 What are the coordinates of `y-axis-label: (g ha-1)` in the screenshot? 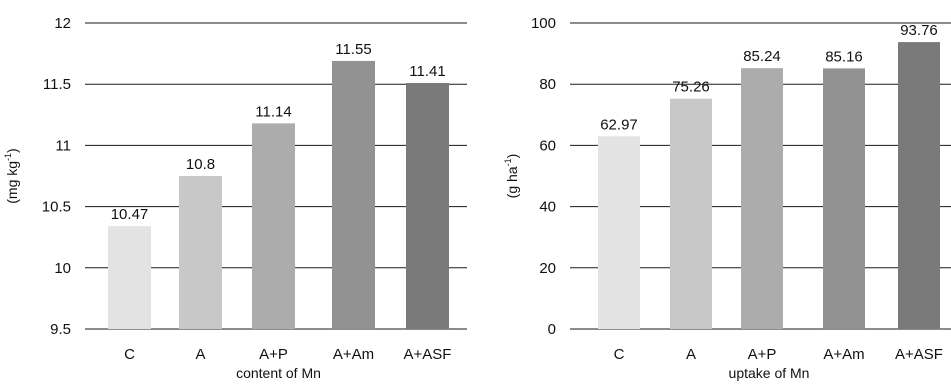 It's located at (511, 176).